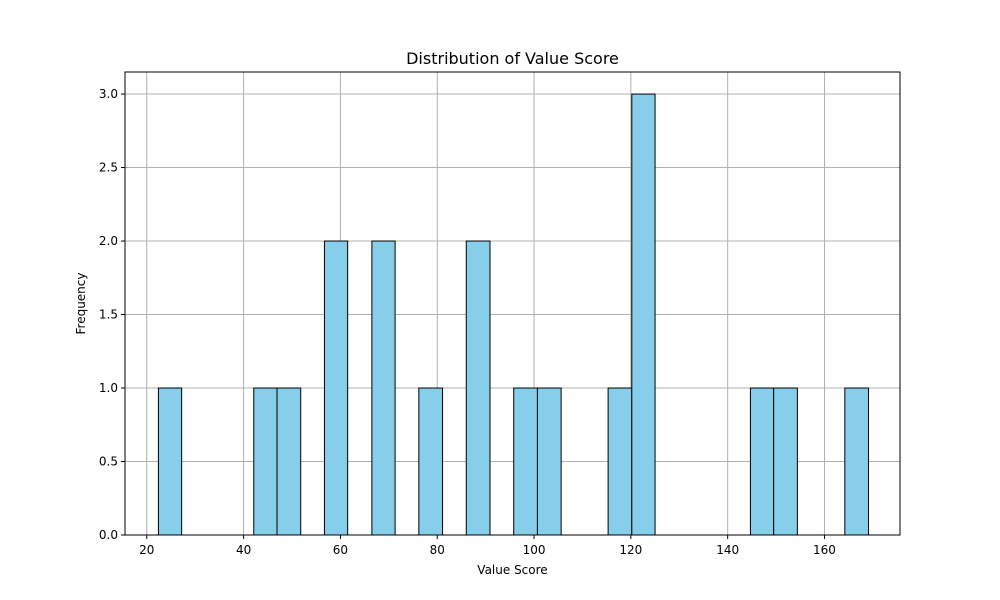 Image resolution: width=1000 pixels, height=600 pixels. What do you see at coordinates (630, 550) in the screenshot?
I see `x-tick-label: 120` at bounding box center [630, 550].